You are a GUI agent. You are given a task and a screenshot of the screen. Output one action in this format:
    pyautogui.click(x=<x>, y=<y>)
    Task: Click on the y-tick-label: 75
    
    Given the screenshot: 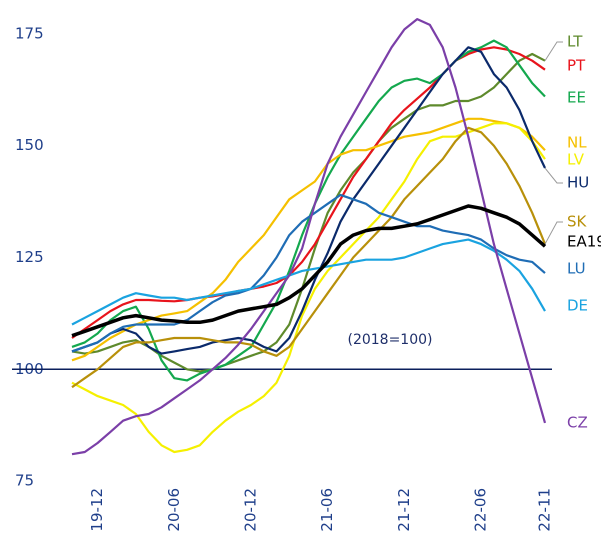 What is the action you would take?
    pyautogui.click(x=24, y=481)
    